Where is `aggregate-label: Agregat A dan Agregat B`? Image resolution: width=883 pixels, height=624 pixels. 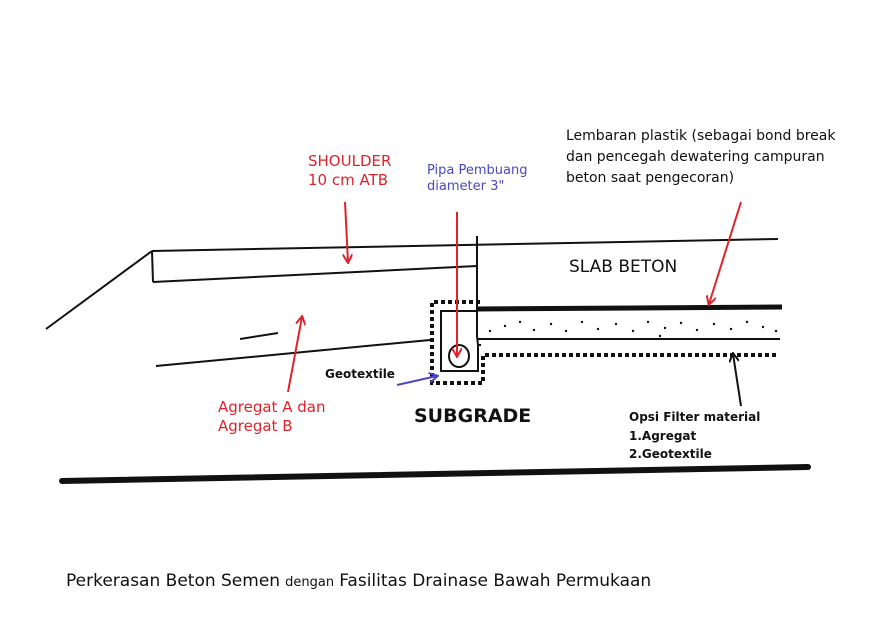 aggregate-label: Agregat A dan Agregat B is located at coordinates (271, 417).